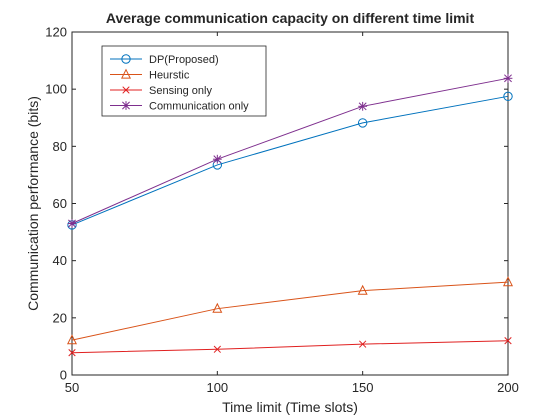 This screenshot has height=420, width=560. I want to click on x-tick-label: 100, so click(217, 387).